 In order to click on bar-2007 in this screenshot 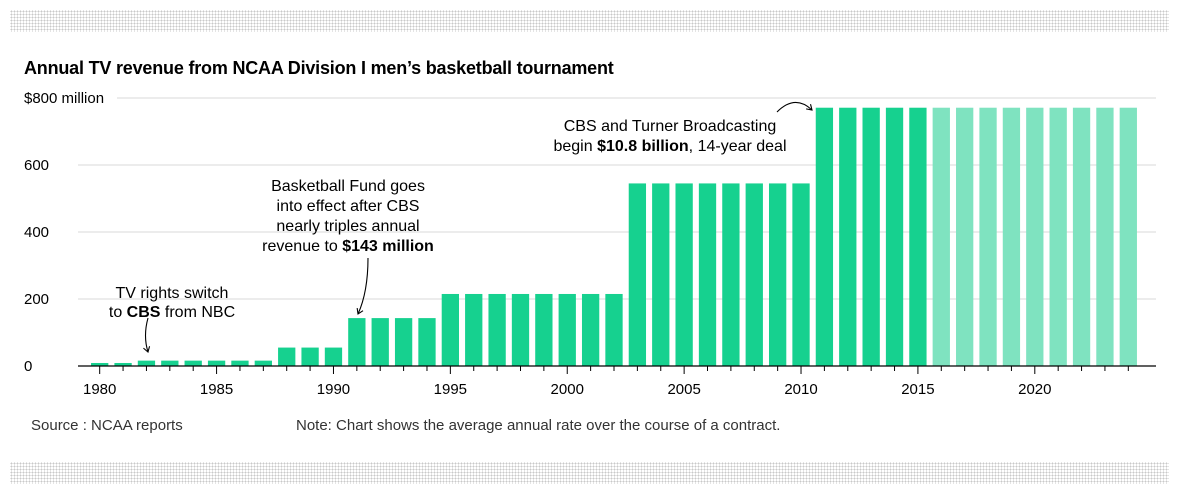, I will do `click(731, 274)`.